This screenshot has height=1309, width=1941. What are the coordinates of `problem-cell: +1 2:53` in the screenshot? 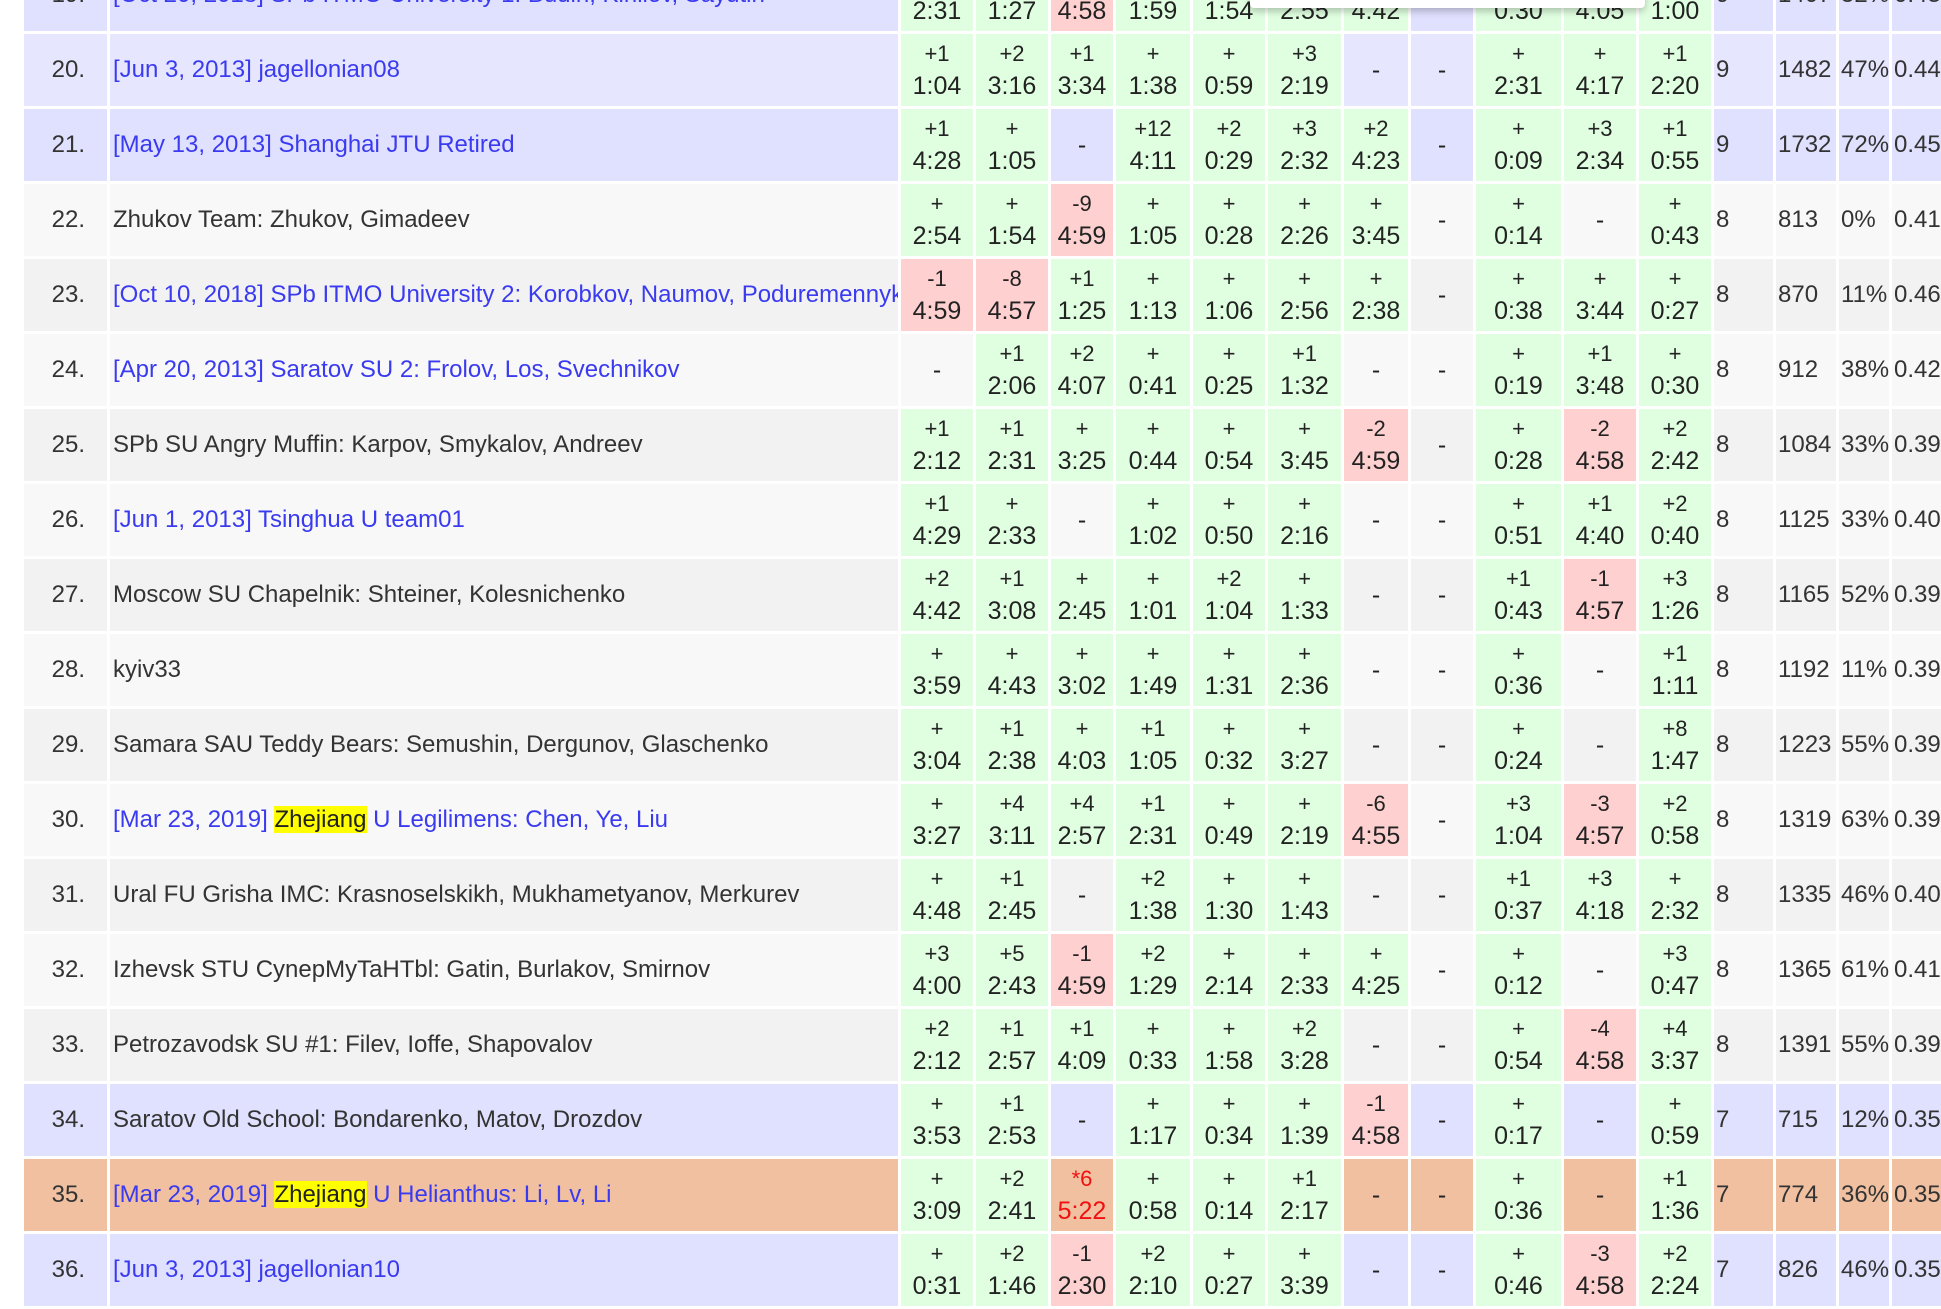 It's located at (1012, 1120).